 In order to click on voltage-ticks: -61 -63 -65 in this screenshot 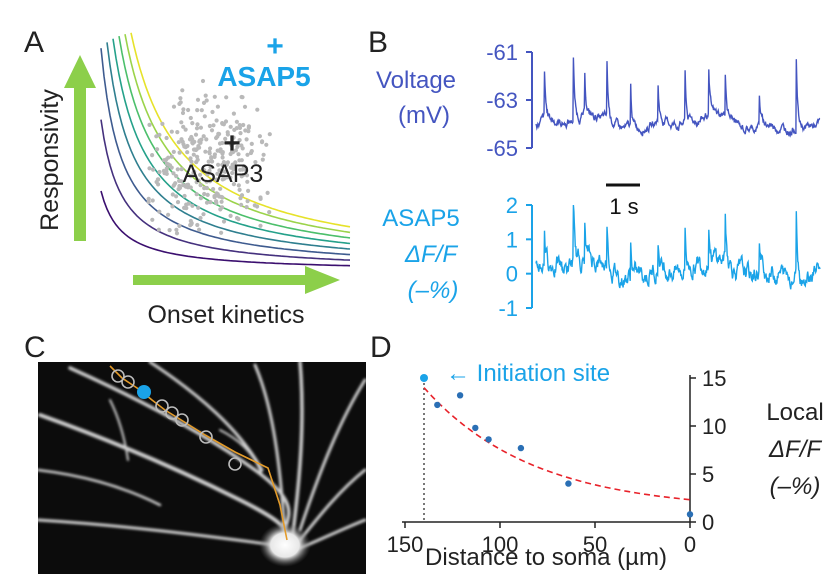, I will do `click(509, 100)`.